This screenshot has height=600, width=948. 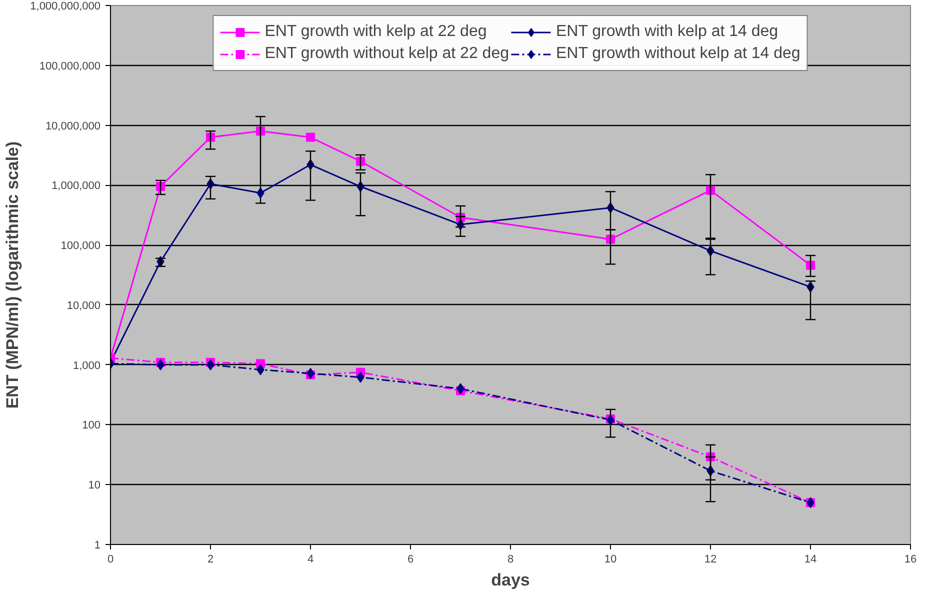 What do you see at coordinates (94, 486) in the screenshot?
I see `y-tick-label: 10` at bounding box center [94, 486].